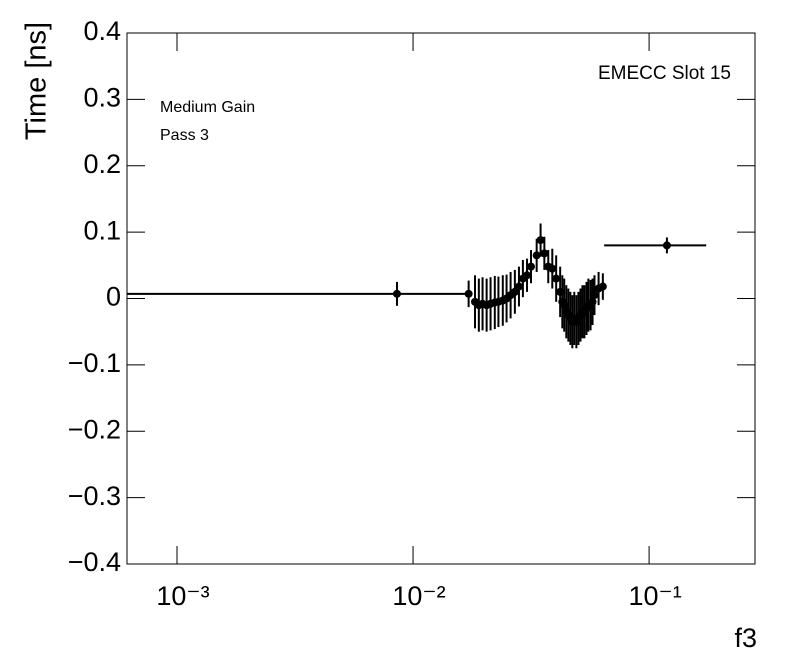 Image resolution: width=796 pixels, height=672 pixels. Describe the element at coordinates (182, 596) in the screenshot. I see `x-tick-label: 10⁻³` at that location.